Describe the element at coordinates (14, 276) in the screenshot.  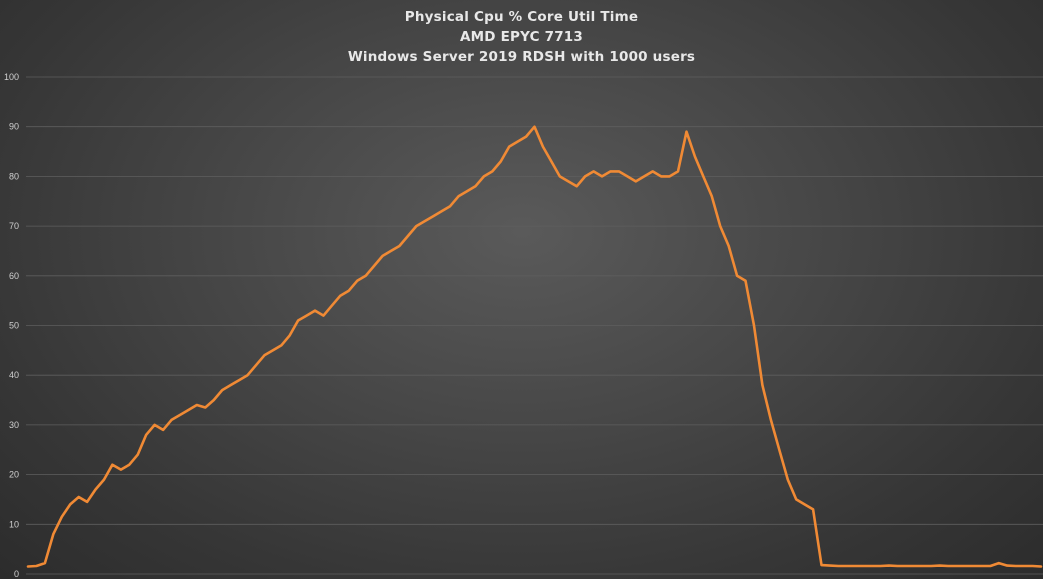
I see `y-tick-label: 60` at that location.